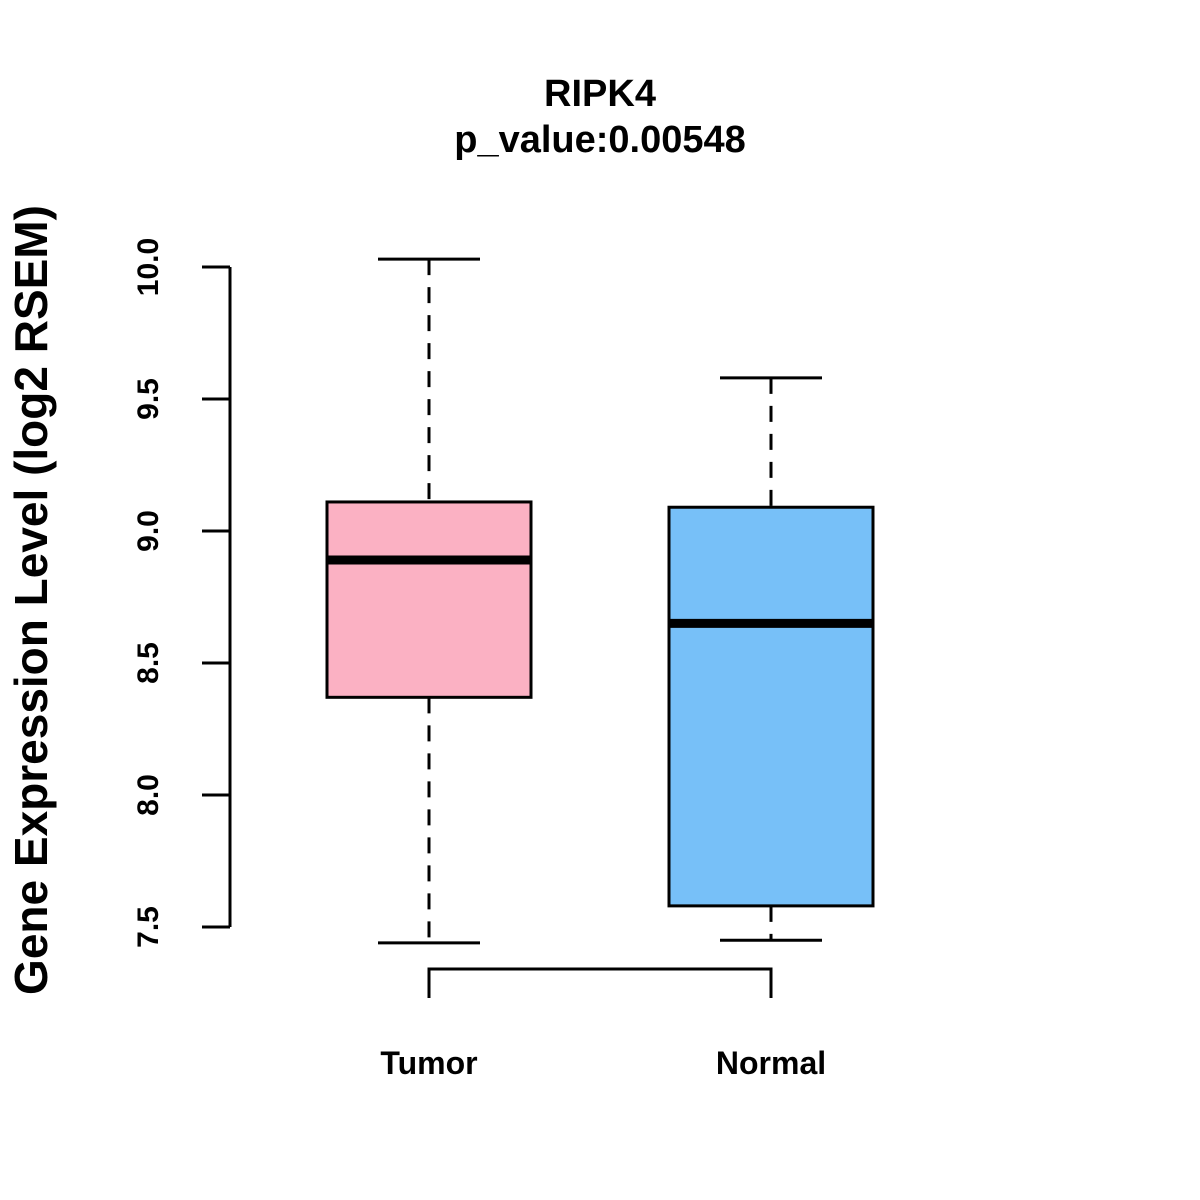  I want to click on bracket-line, so click(600, 982).